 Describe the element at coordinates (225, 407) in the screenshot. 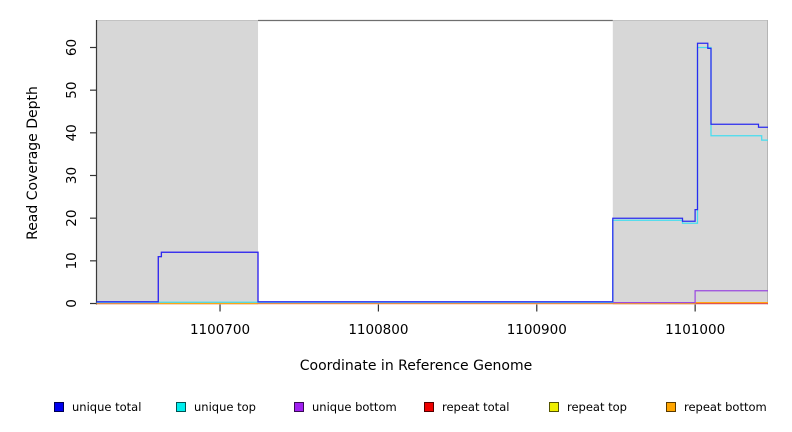

I see `legend-label: unique top` at that location.